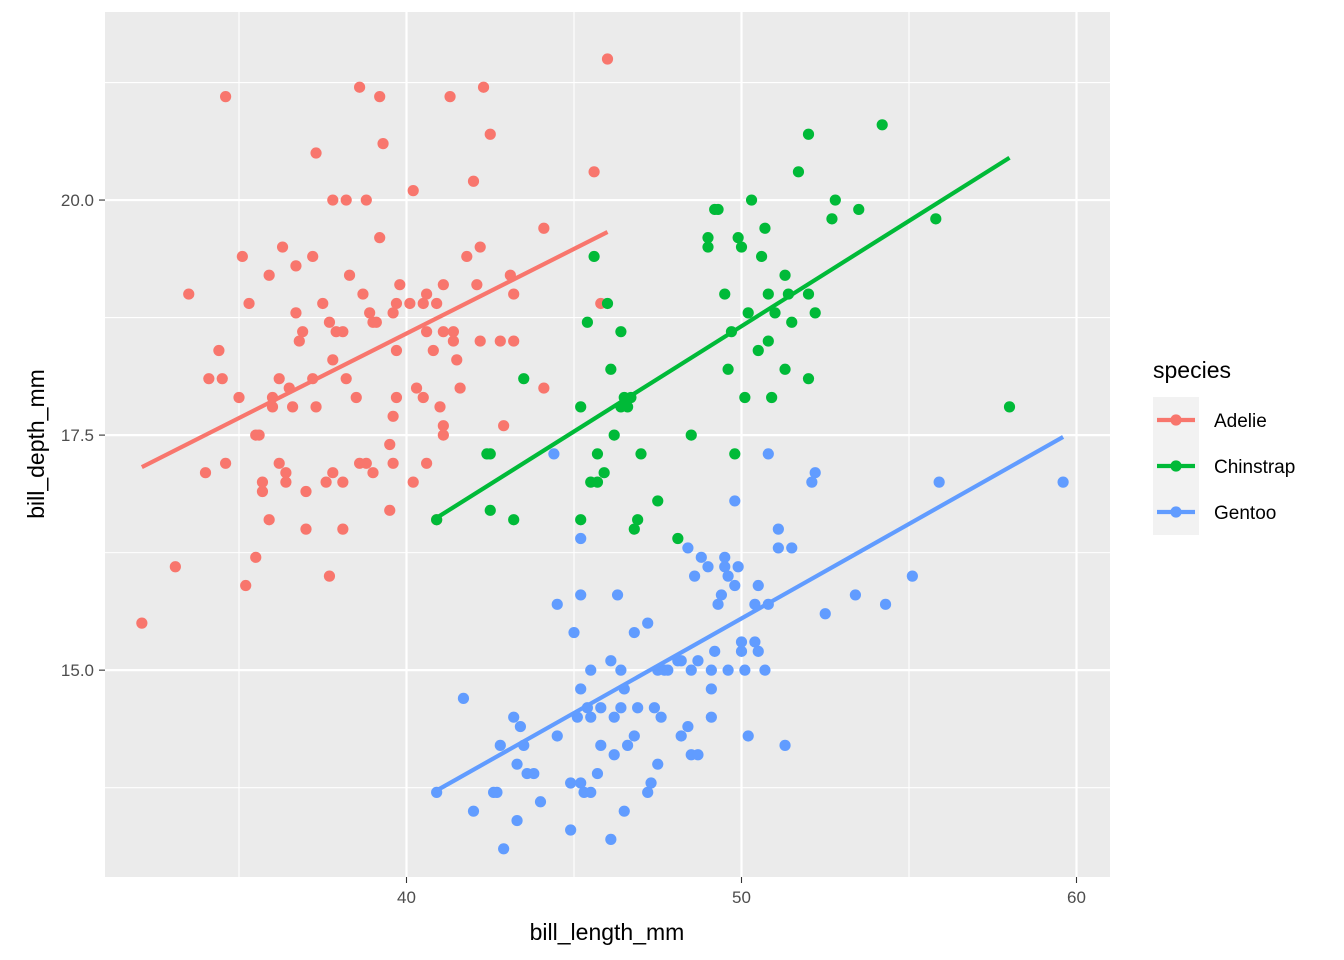 The height and width of the screenshot is (960, 1344). What do you see at coordinates (406, 897) in the screenshot?
I see `x-tick-label: 40` at bounding box center [406, 897].